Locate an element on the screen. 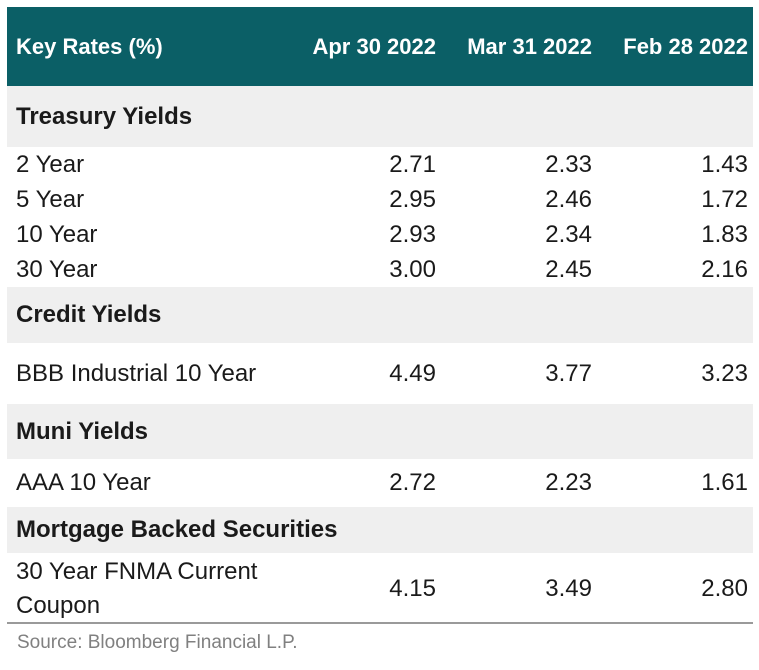  row-label: 30 Year is located at coordinates (57, 269).